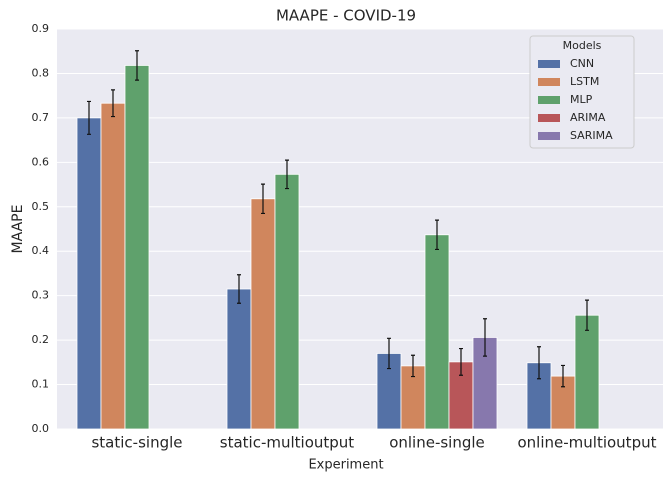 The image size is (670, 479). What do you see at coordinates (41, 428) in the screenshot?
I see `y-tick-label: 0.0` at bounding box center [41, 428].